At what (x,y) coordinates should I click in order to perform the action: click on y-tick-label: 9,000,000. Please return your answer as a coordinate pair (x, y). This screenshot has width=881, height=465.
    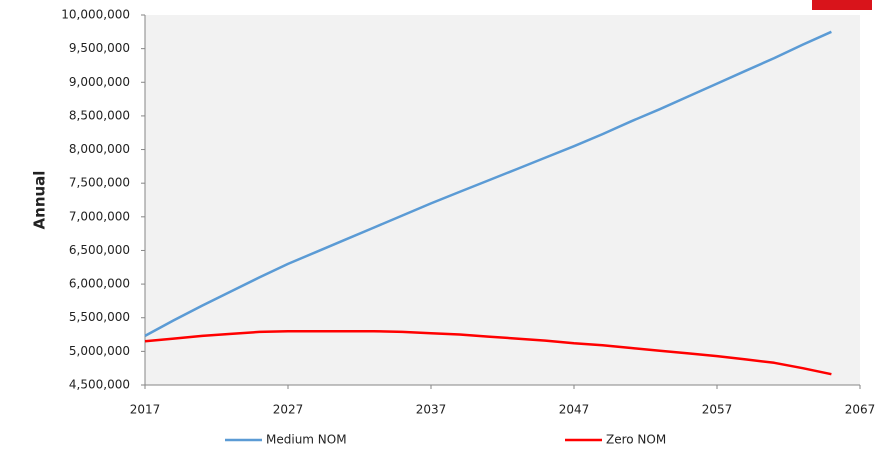
    Looking at the image, I should click on (99, 82).